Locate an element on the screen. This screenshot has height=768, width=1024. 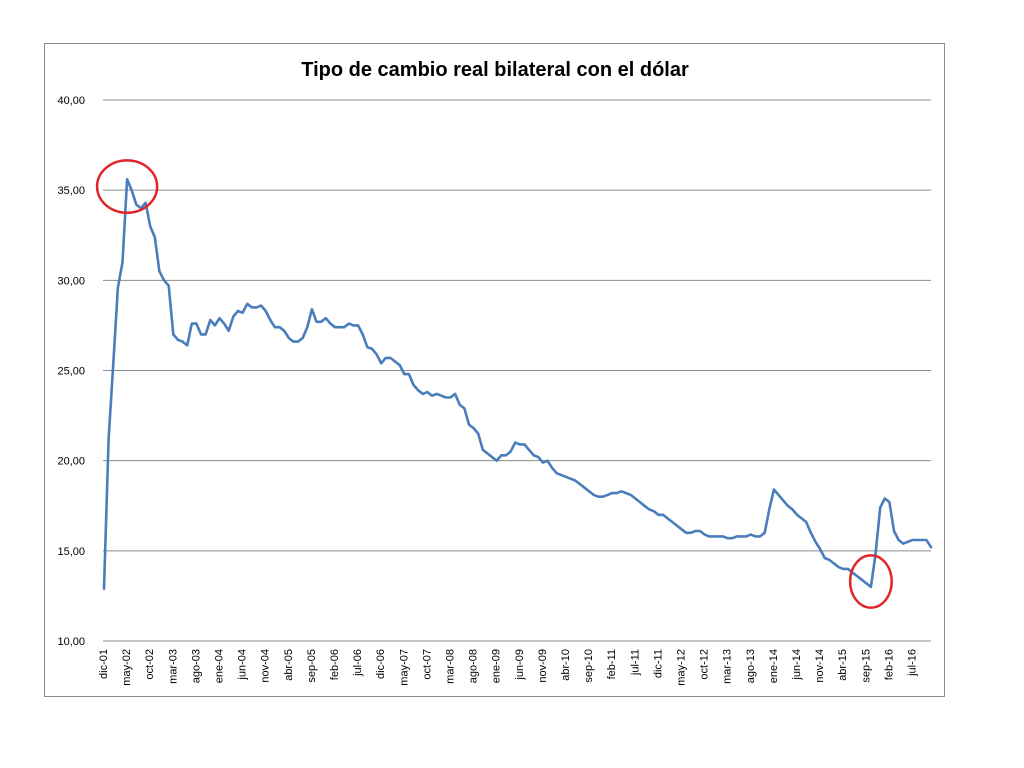
y-tick-label: 40,00 is located at coordinates (71, 101).